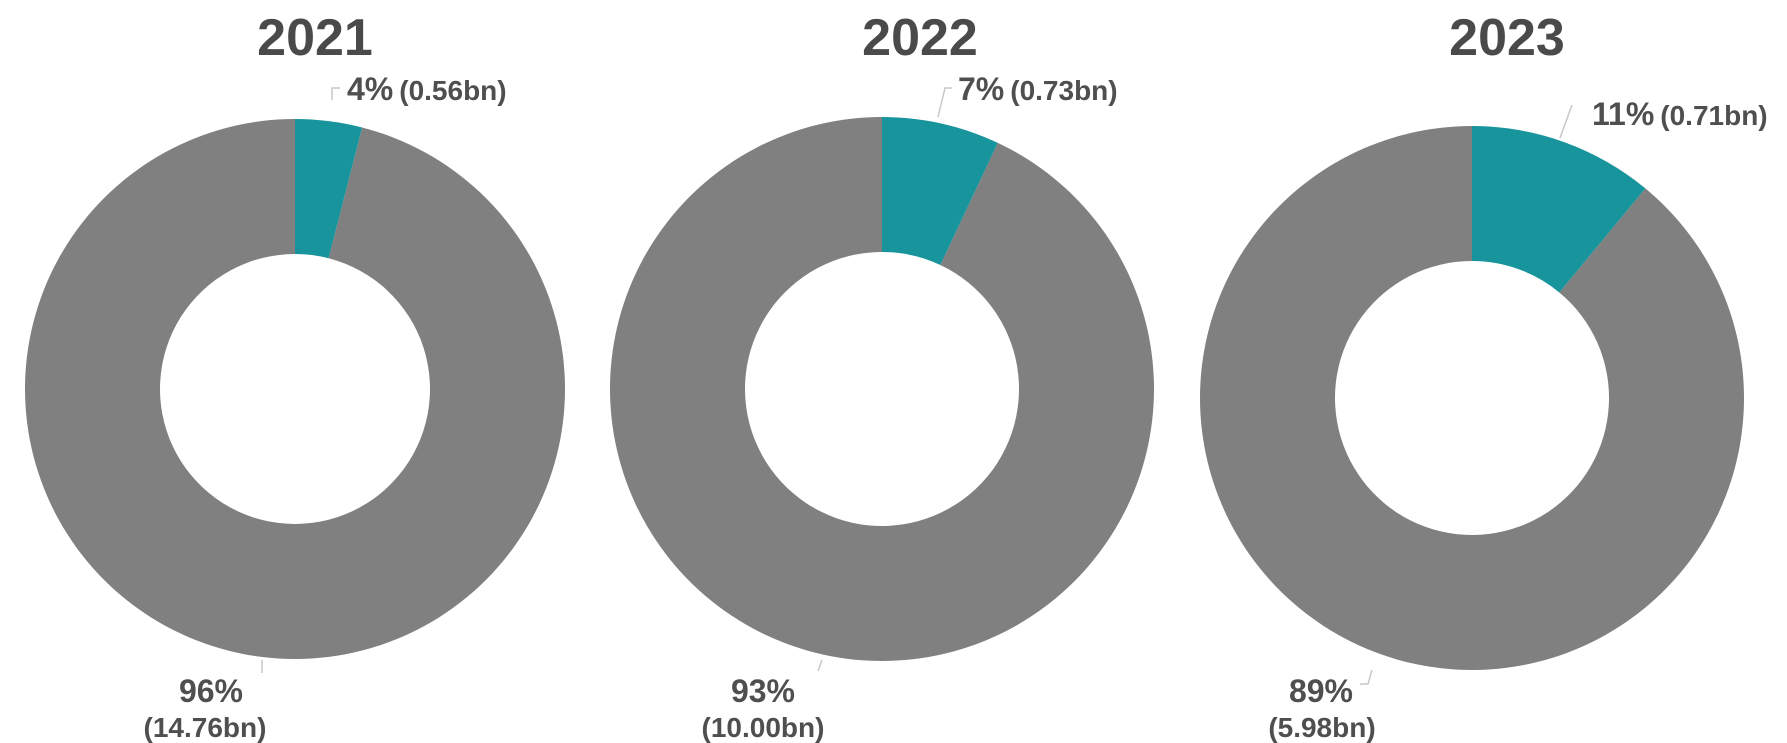 The height and width of the screenshot is (743, 1787). What do you see at coordinates (205, 727) in the screenshot?
I see `major-amount-label: (14.76bn)` at bounding box center [205, 727].